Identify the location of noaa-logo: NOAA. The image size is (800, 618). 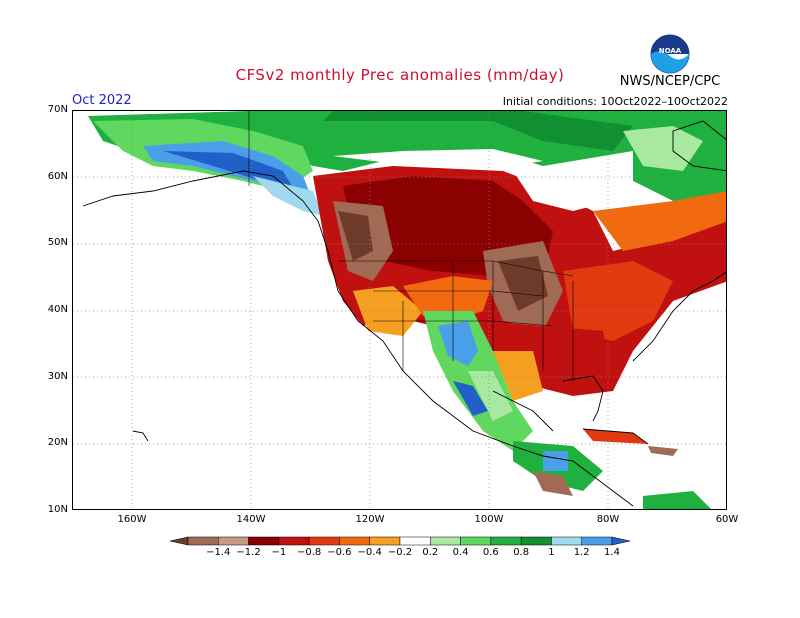
(670, 54).